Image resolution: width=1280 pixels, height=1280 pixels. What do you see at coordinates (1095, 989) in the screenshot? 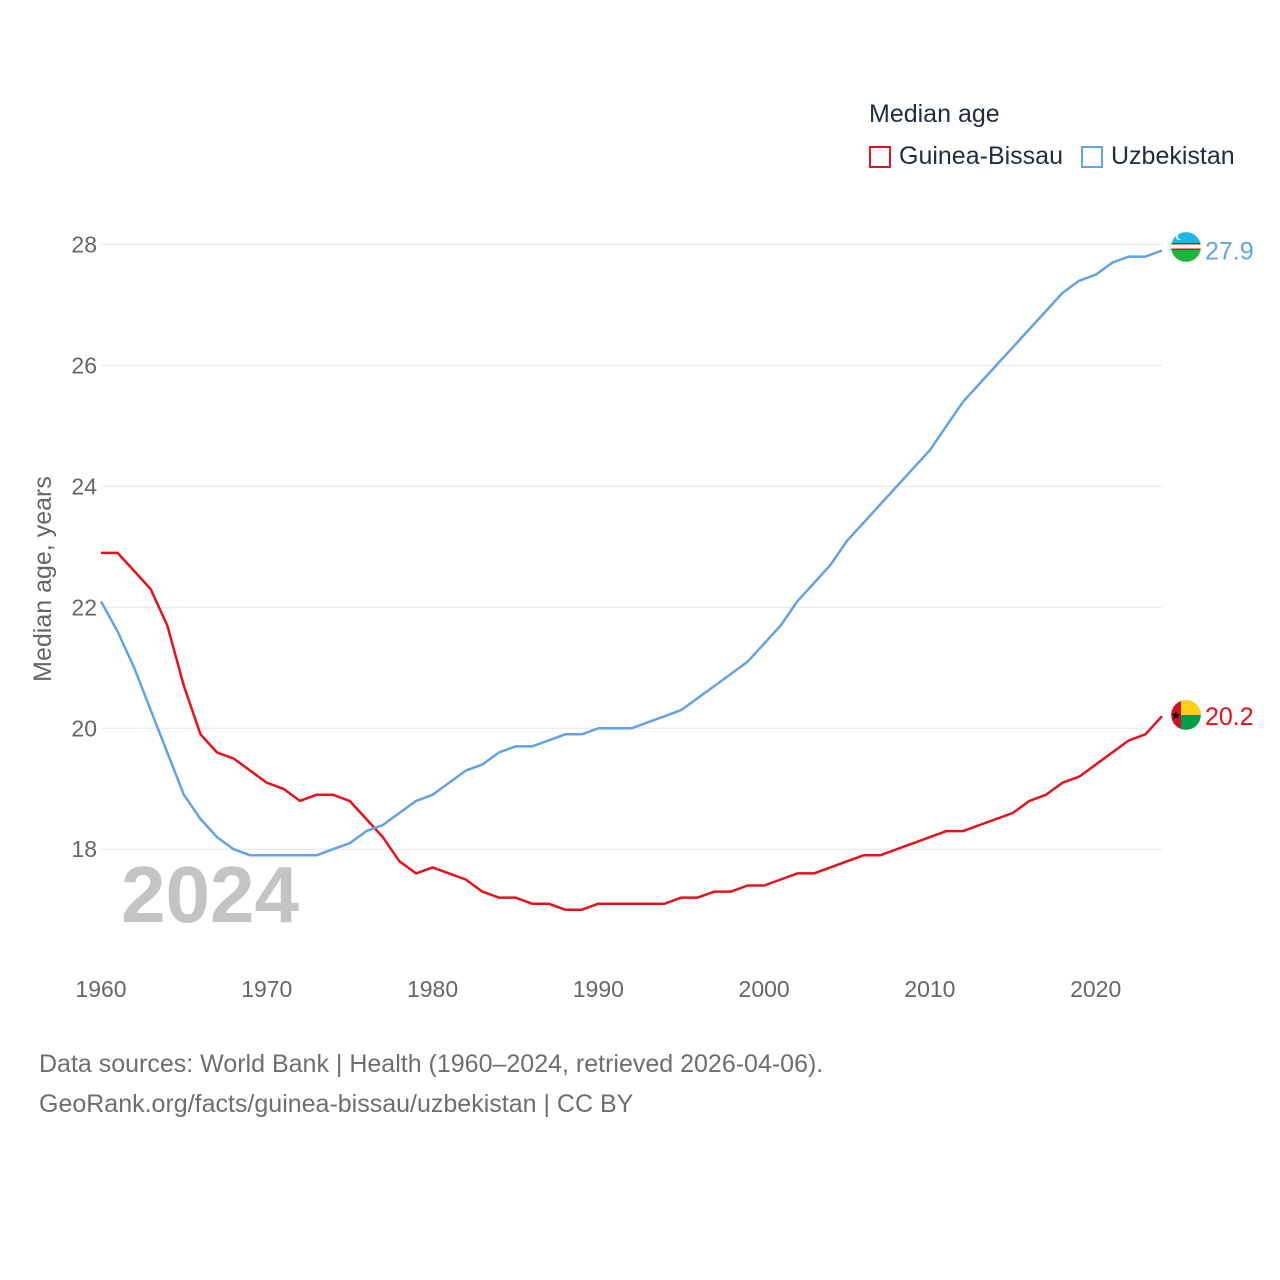
I see `x-tick-label: 2020` at bounding box center [1095, 989].